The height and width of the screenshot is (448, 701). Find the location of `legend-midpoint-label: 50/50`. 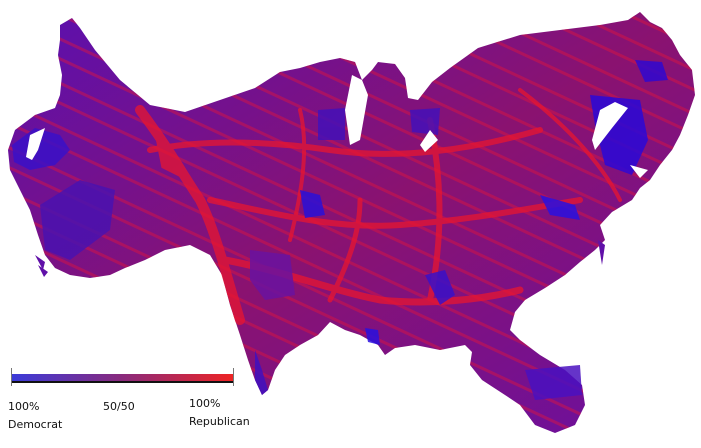

legend-midpoint-label: 50/50 is located at coordinates (119, 406).